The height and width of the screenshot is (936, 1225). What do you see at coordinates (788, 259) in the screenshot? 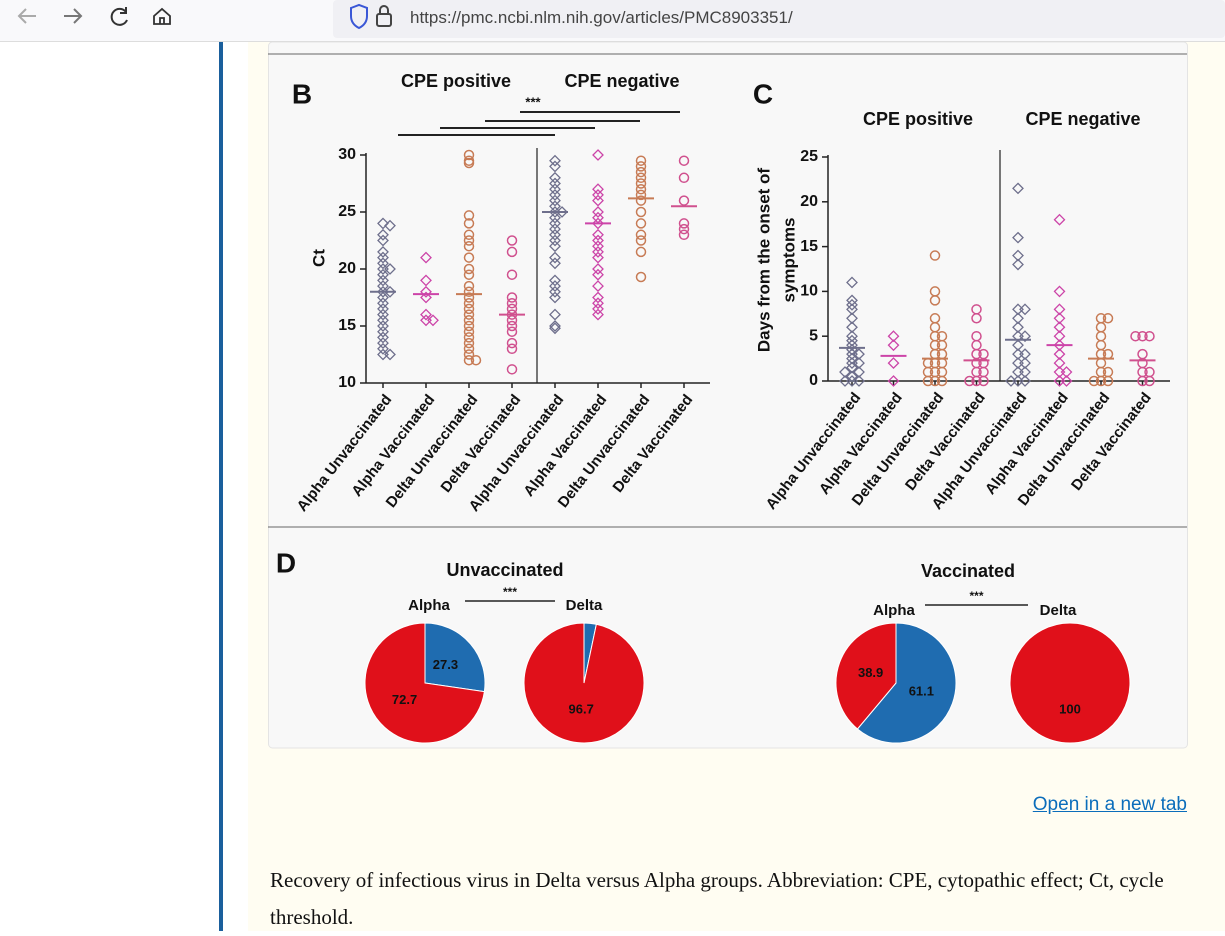
I see `y-axis-label: symptoms` at bounding box center [788, 259].